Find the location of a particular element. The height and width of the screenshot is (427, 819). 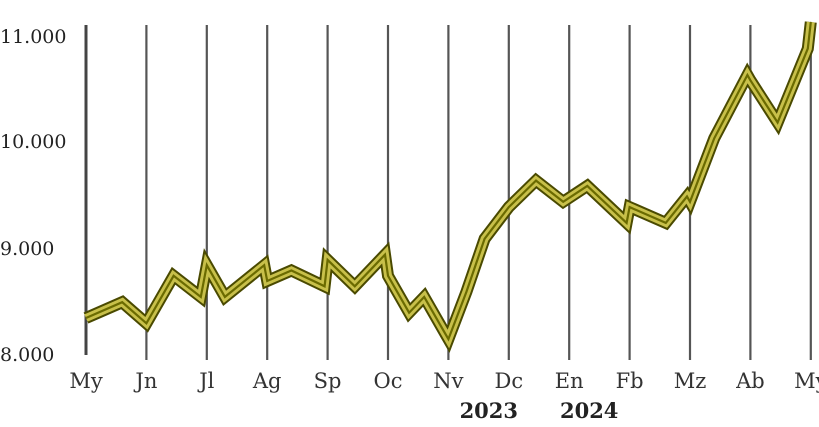

x-tick-label: Ab is located at coordinates (750, 381).